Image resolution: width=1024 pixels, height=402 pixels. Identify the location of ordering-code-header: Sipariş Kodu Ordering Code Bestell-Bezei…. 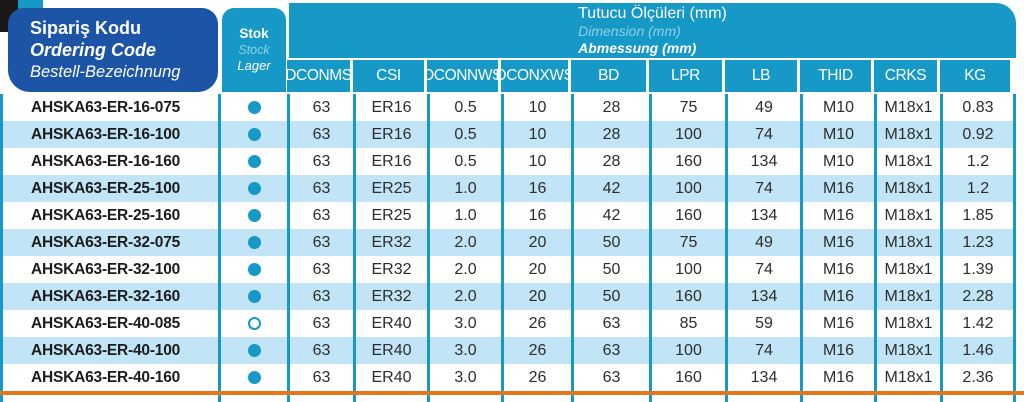
(113, 50).